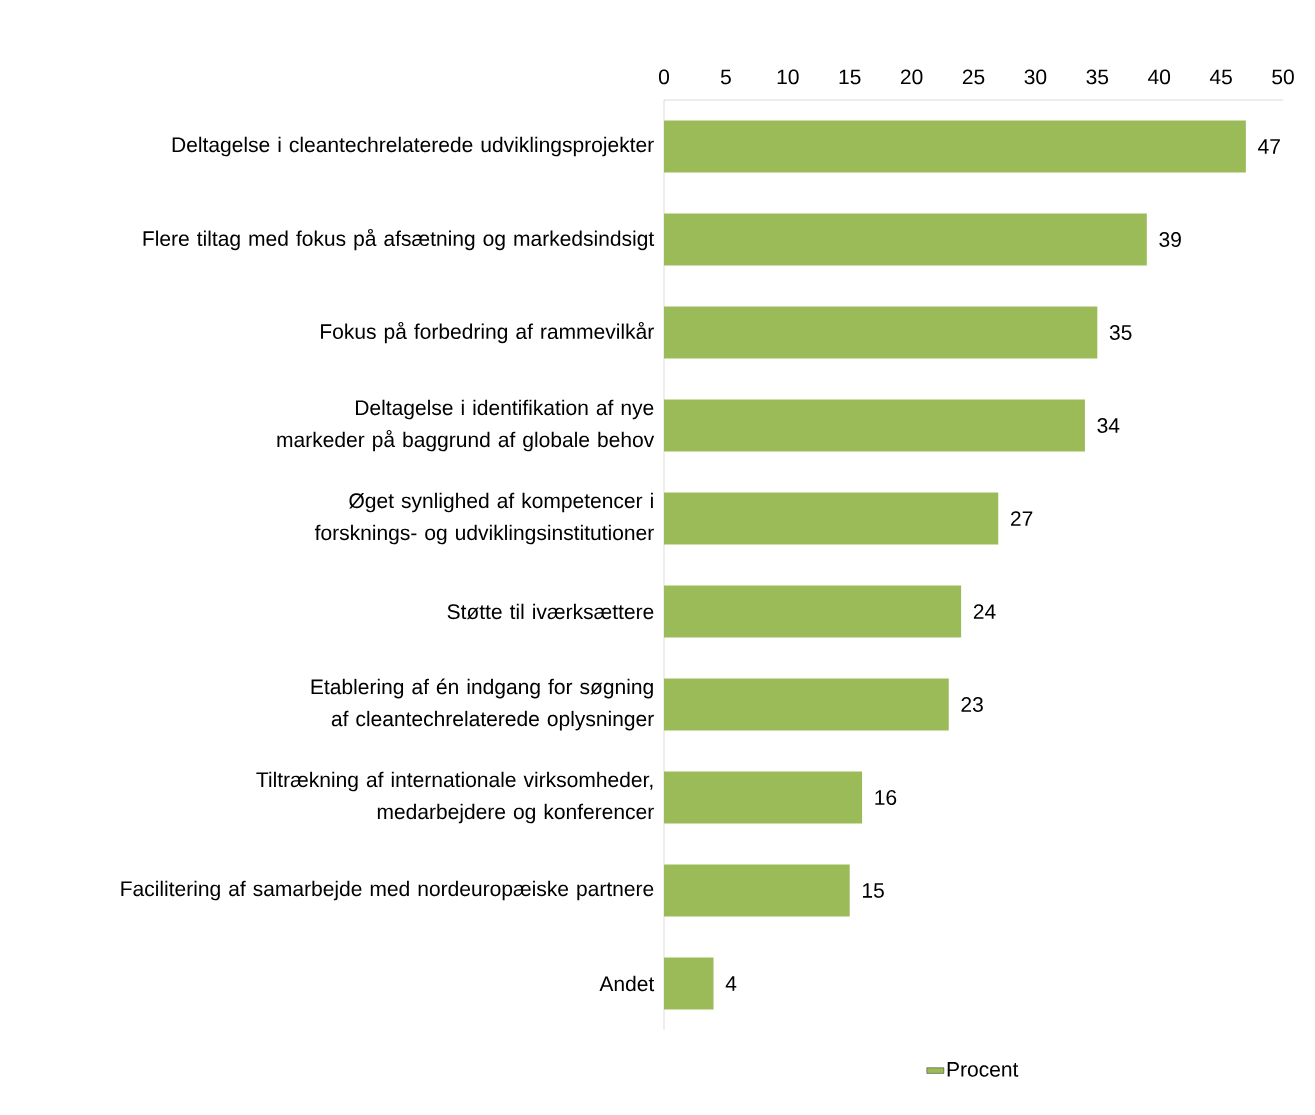 This screenshot has width=1315, height=1115. Describe the element at coordinates (788, 77) in the screenshot. I see `x-tick-label: 10` at that location.